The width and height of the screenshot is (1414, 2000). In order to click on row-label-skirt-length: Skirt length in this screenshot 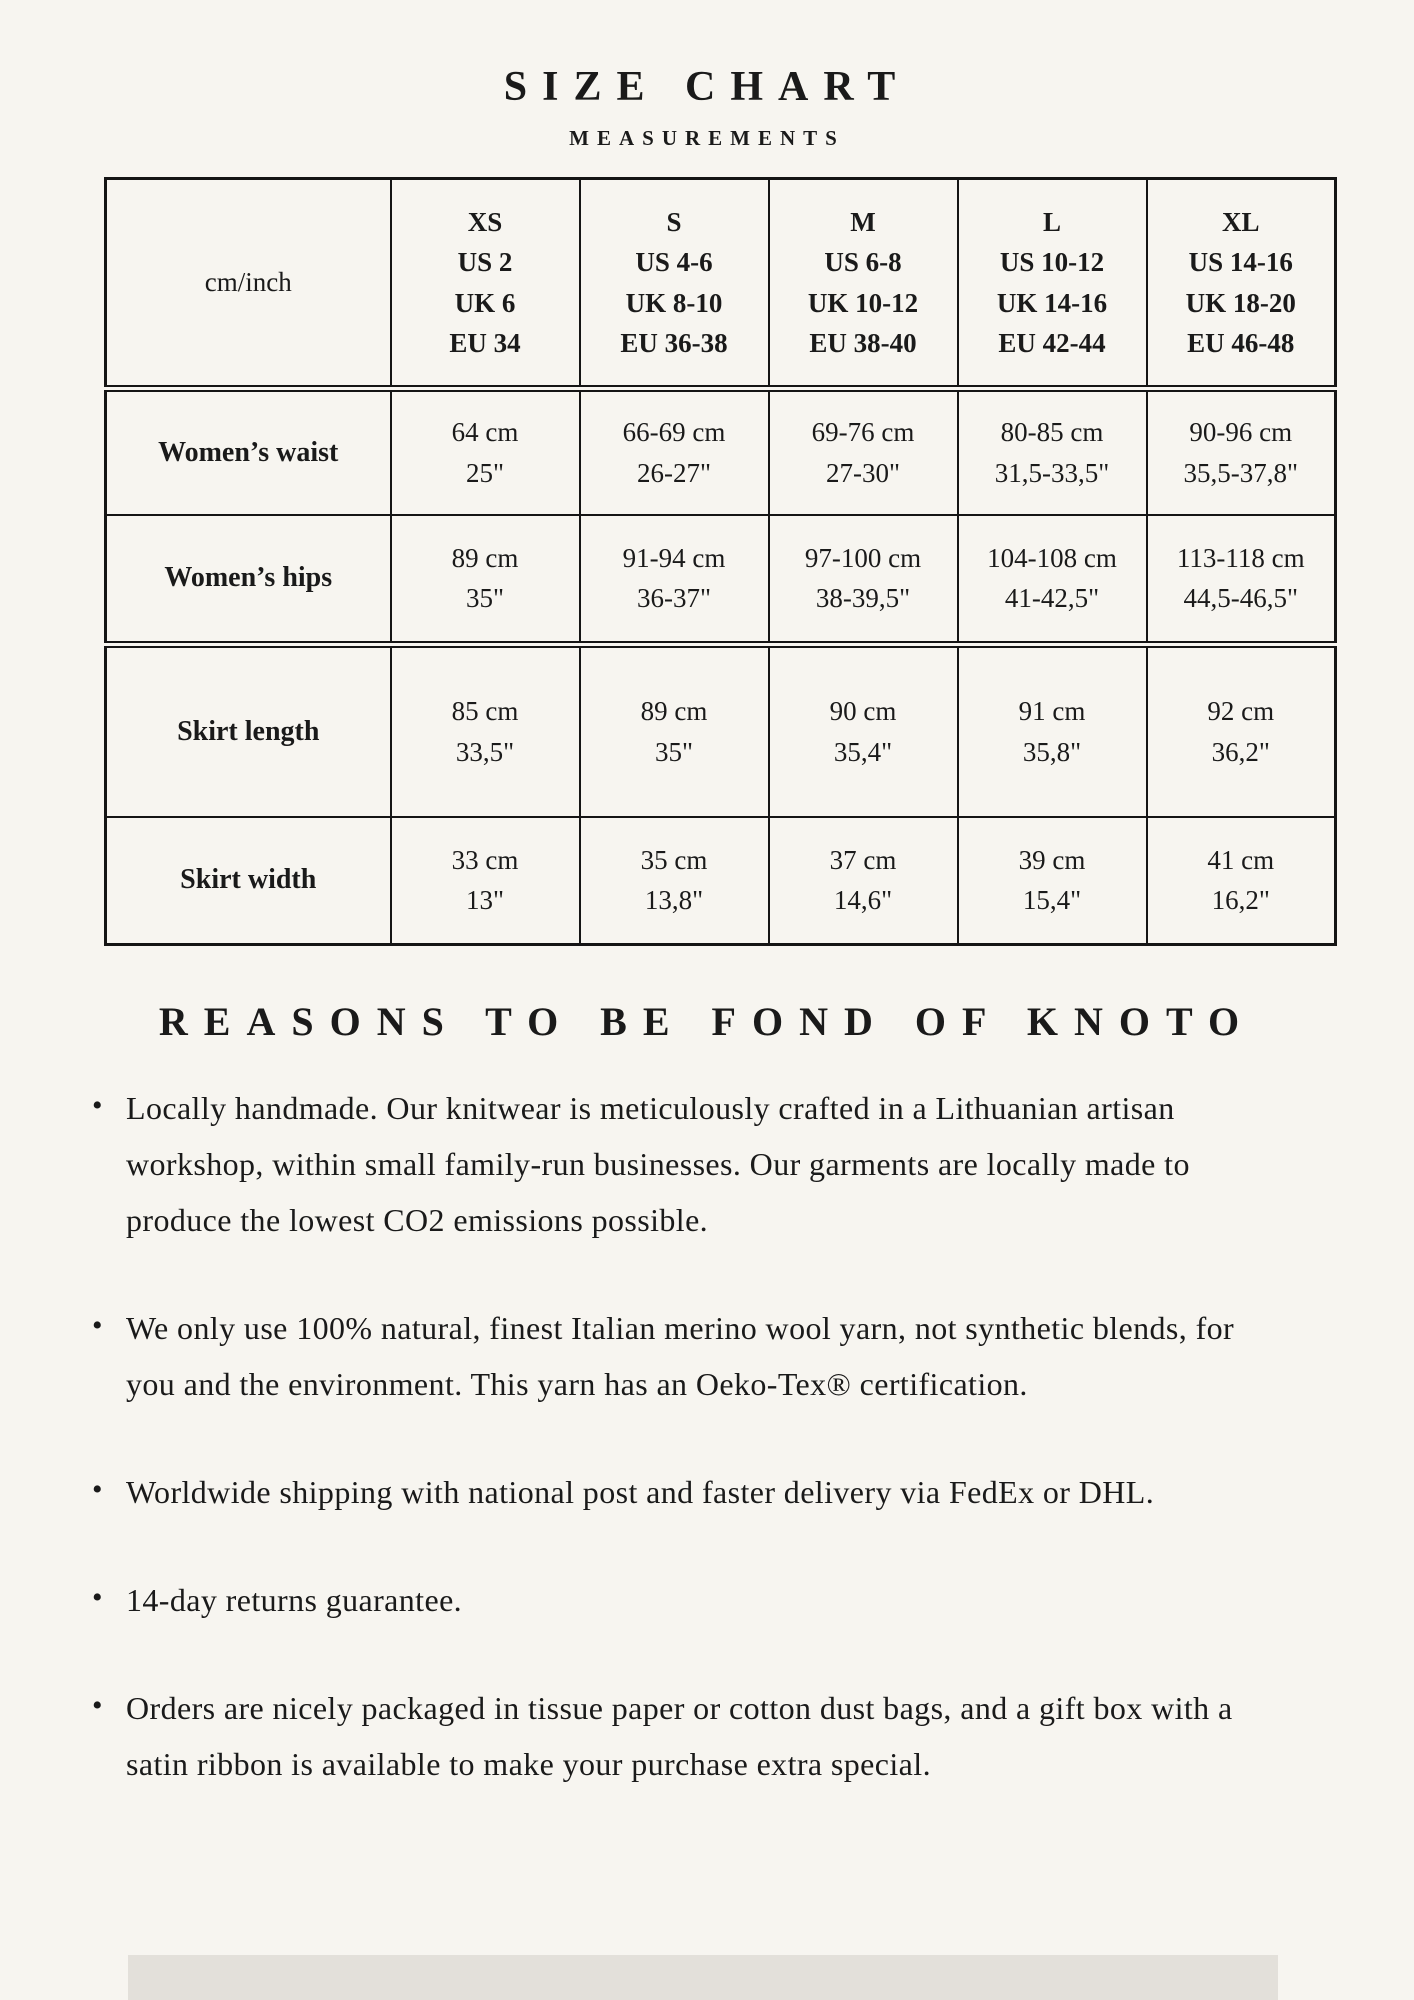, I will do `click(248, 730)`.